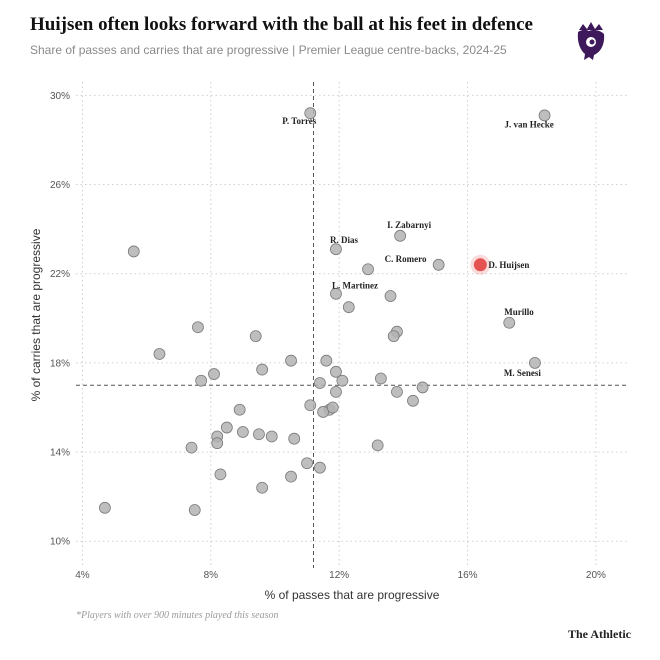 This screenshot has height=660, width=660. I want to click on x-tick-label: 12%, so click(339, 575).